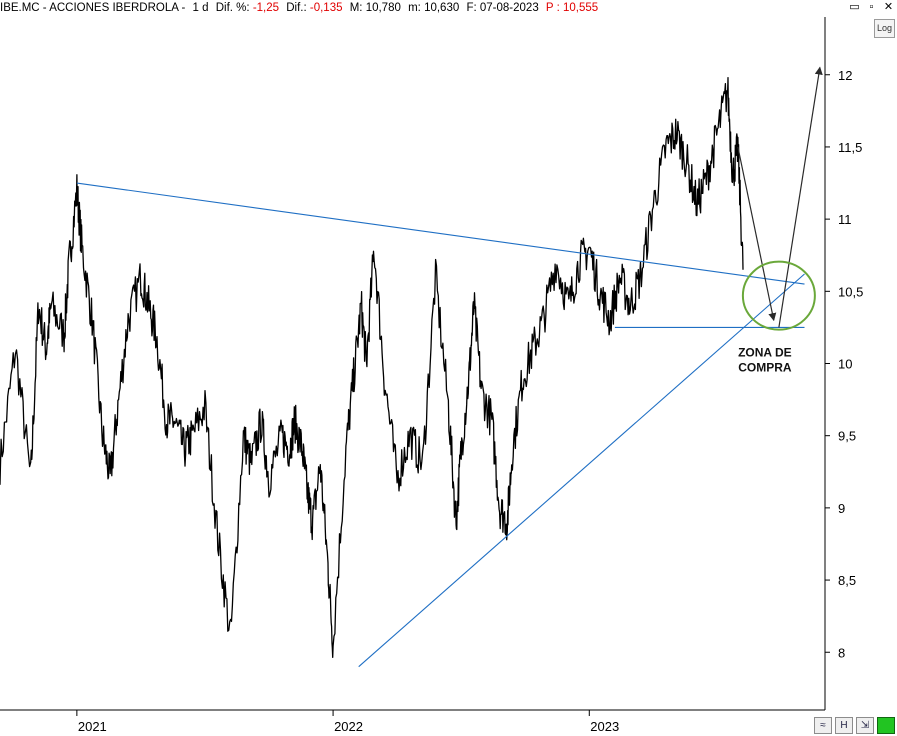 This screenshot has height=736, width=897. What do you see at coordinates (844, 725) in the screenshot?
I see `h-tool-button: H` at bounding box center [844, 725].